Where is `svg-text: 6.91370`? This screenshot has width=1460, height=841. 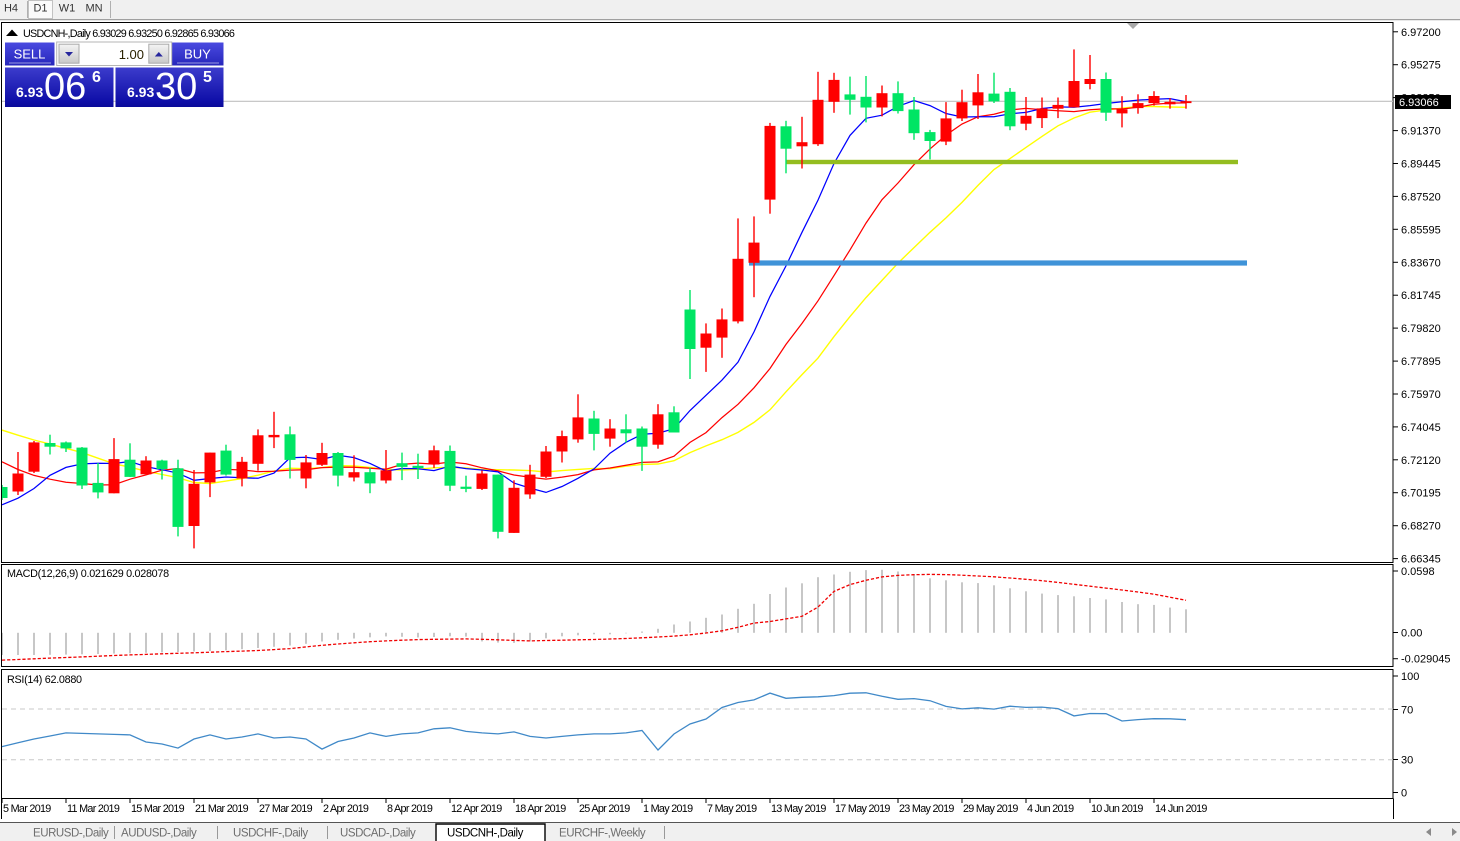 svg-text: 6.91370 is located at coordinates (1421, 132).